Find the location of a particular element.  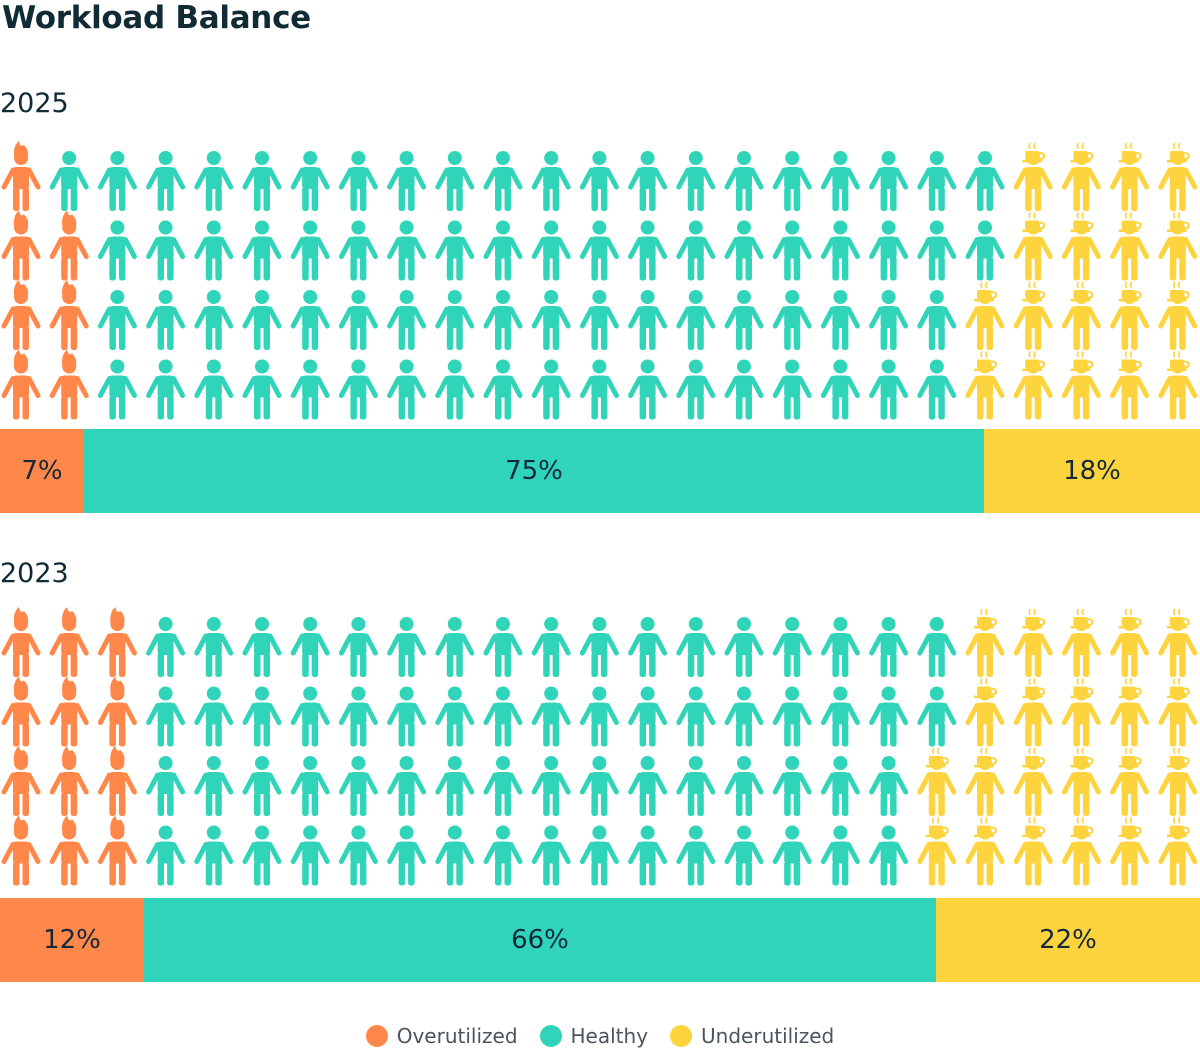

legend-item-overutilized: Overutilized is located at coordinates (441, 1036).